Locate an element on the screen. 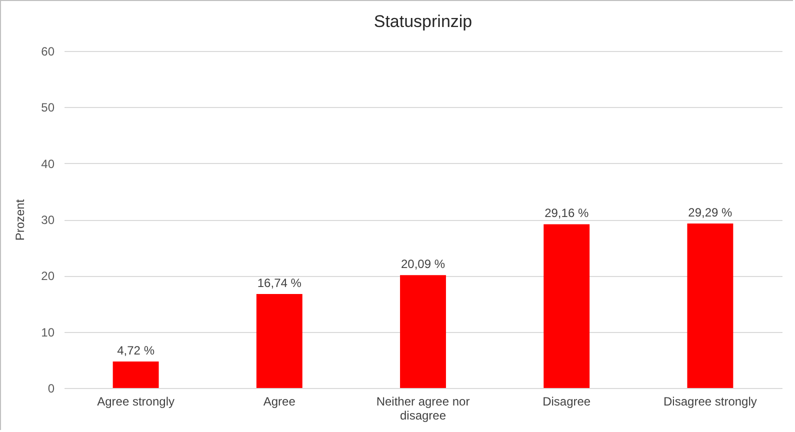  x-tick-label: Disagree is located at coordinates (566, 401).